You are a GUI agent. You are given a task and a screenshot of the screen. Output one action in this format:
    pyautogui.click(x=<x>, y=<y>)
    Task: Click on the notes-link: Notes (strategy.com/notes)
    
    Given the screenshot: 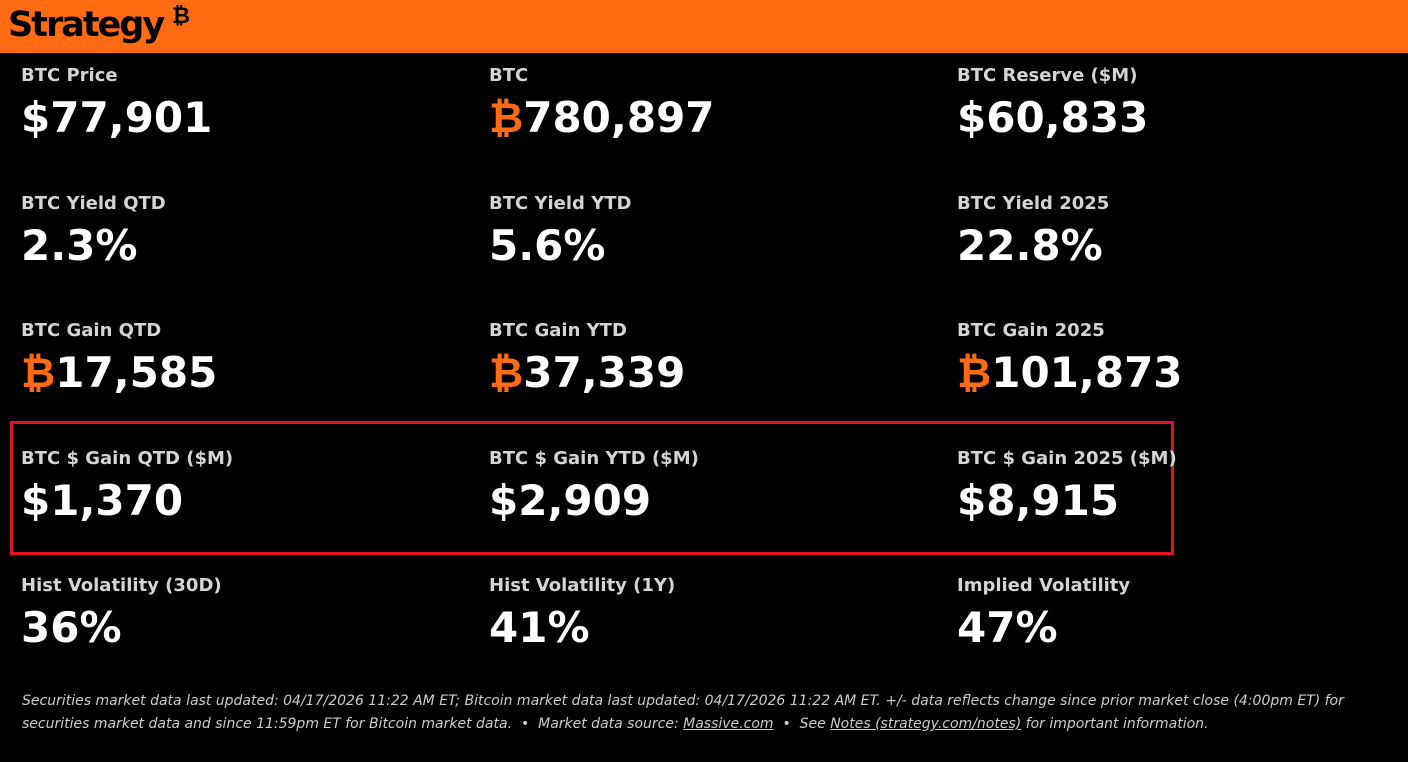 What is the action you would take?
    pyautogui.click(x=926, y=724)
    